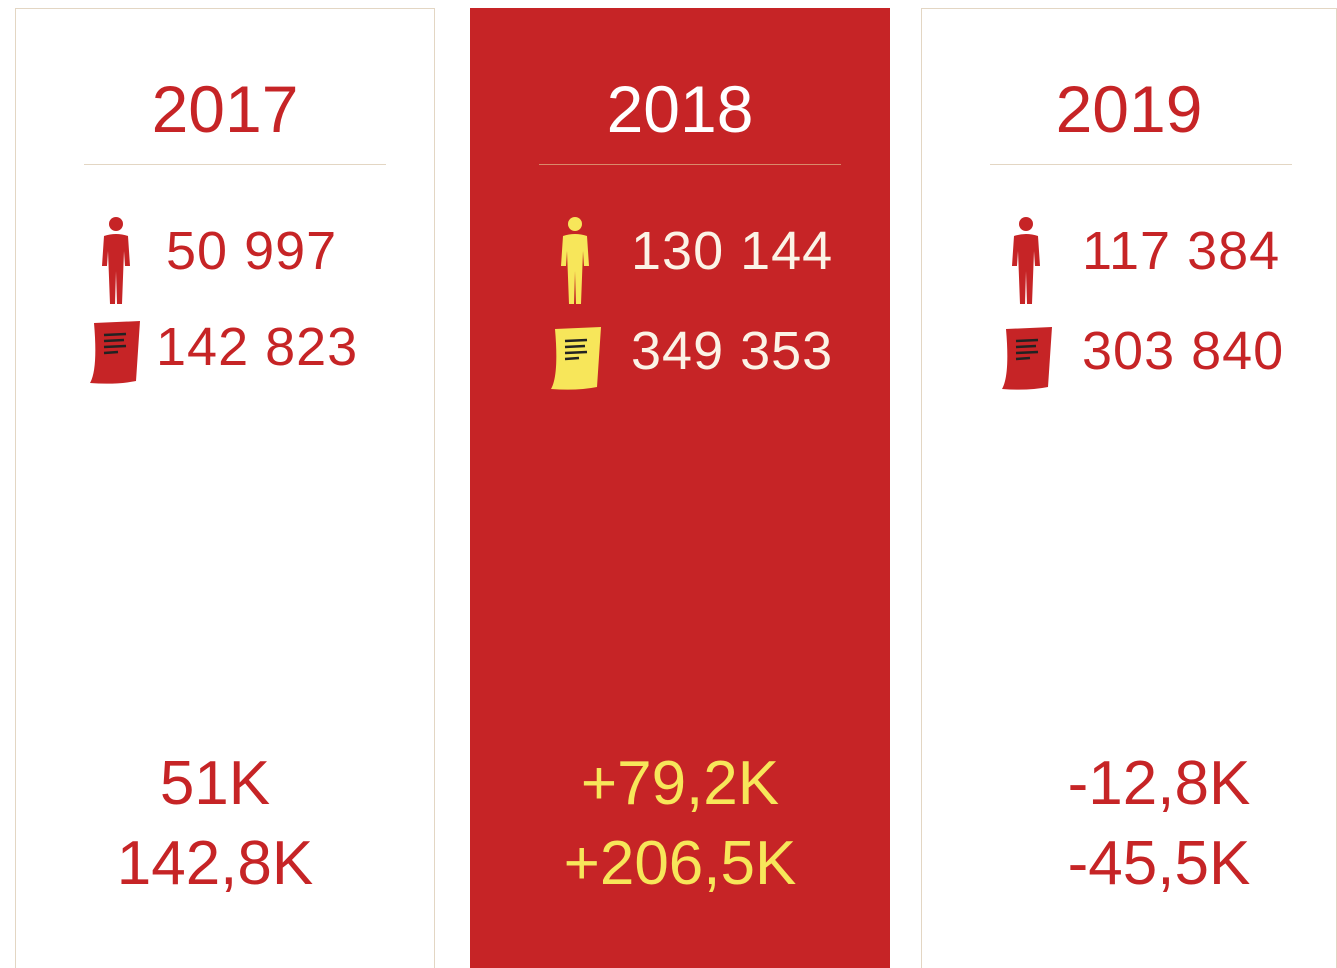  Describe the element at coordinates (225, 109) in the screenshot. I see `year: 2017` at that location.